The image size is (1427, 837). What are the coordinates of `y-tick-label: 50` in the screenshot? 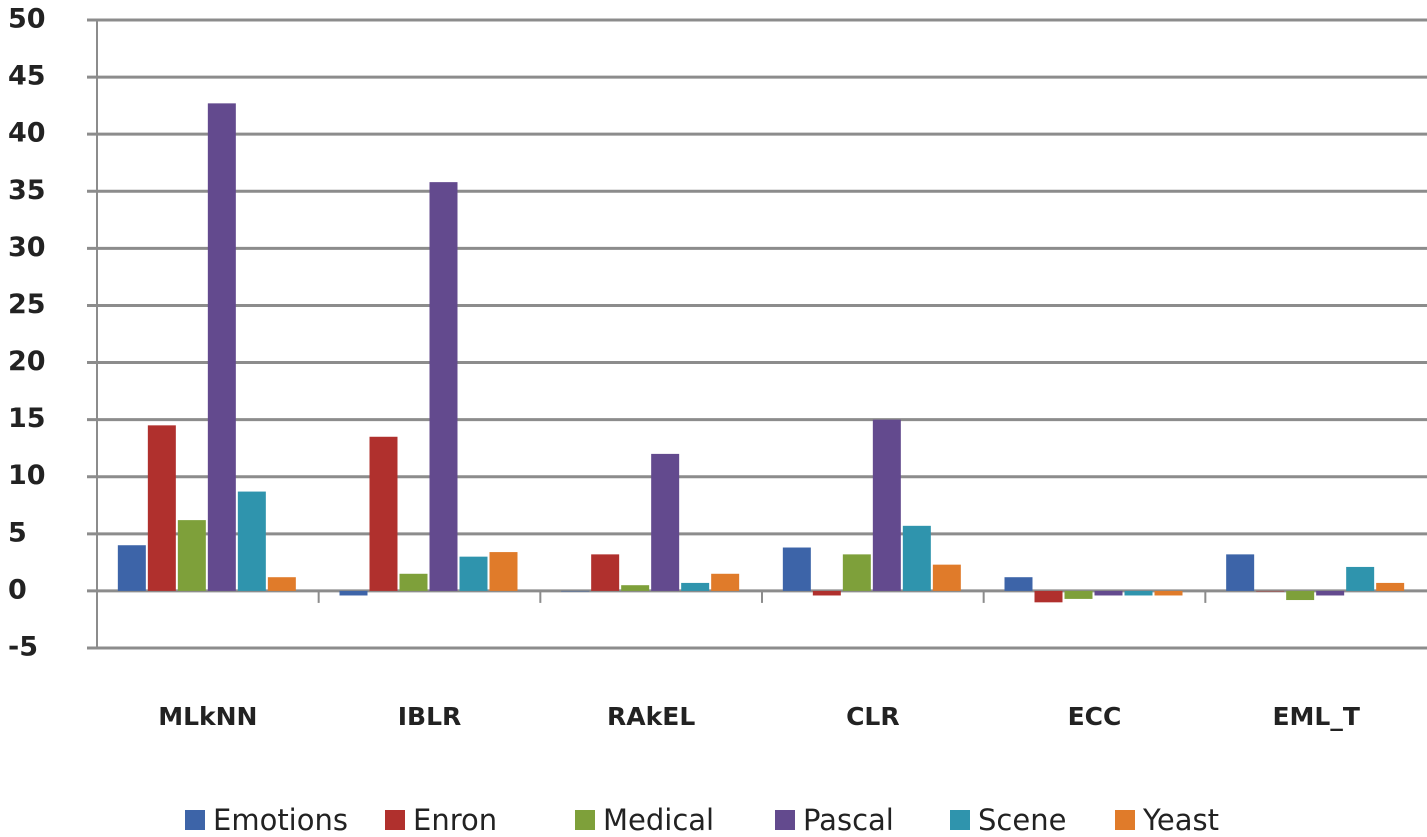 It's located at (27, 19).